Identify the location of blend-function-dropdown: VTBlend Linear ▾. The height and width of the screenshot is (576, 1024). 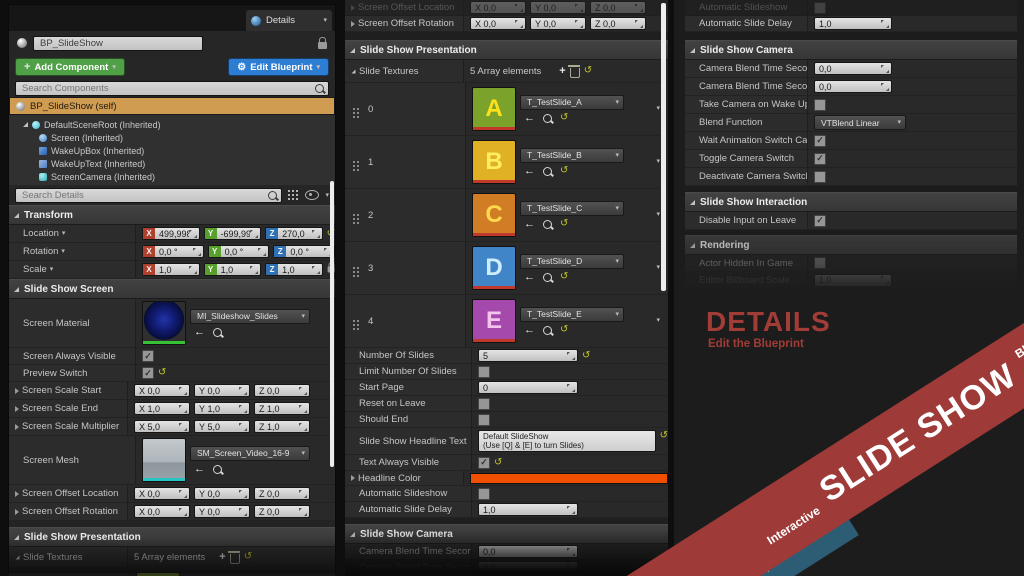
(860, 122).